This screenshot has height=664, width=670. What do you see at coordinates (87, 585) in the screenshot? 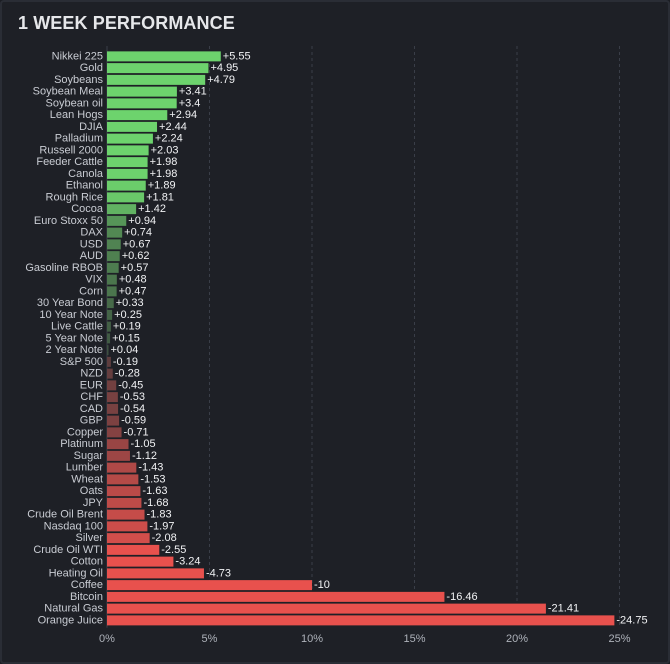
I see `category-label: Coffee` at bounding box center [87, 585].